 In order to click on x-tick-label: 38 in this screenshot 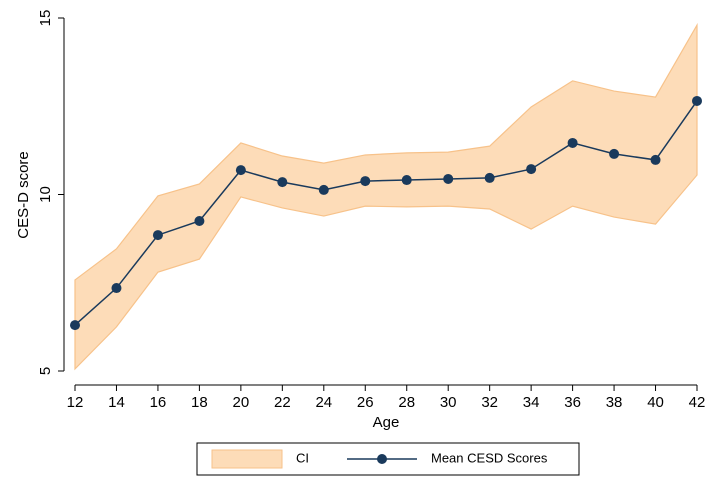, I will do `click(614, 402)`.